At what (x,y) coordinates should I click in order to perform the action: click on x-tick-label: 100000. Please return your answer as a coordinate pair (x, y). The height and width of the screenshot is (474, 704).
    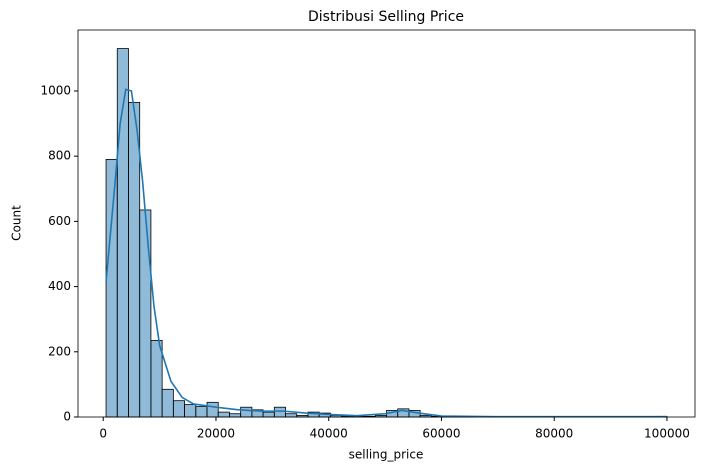
    Looking at the image, I should click on (667, 434).